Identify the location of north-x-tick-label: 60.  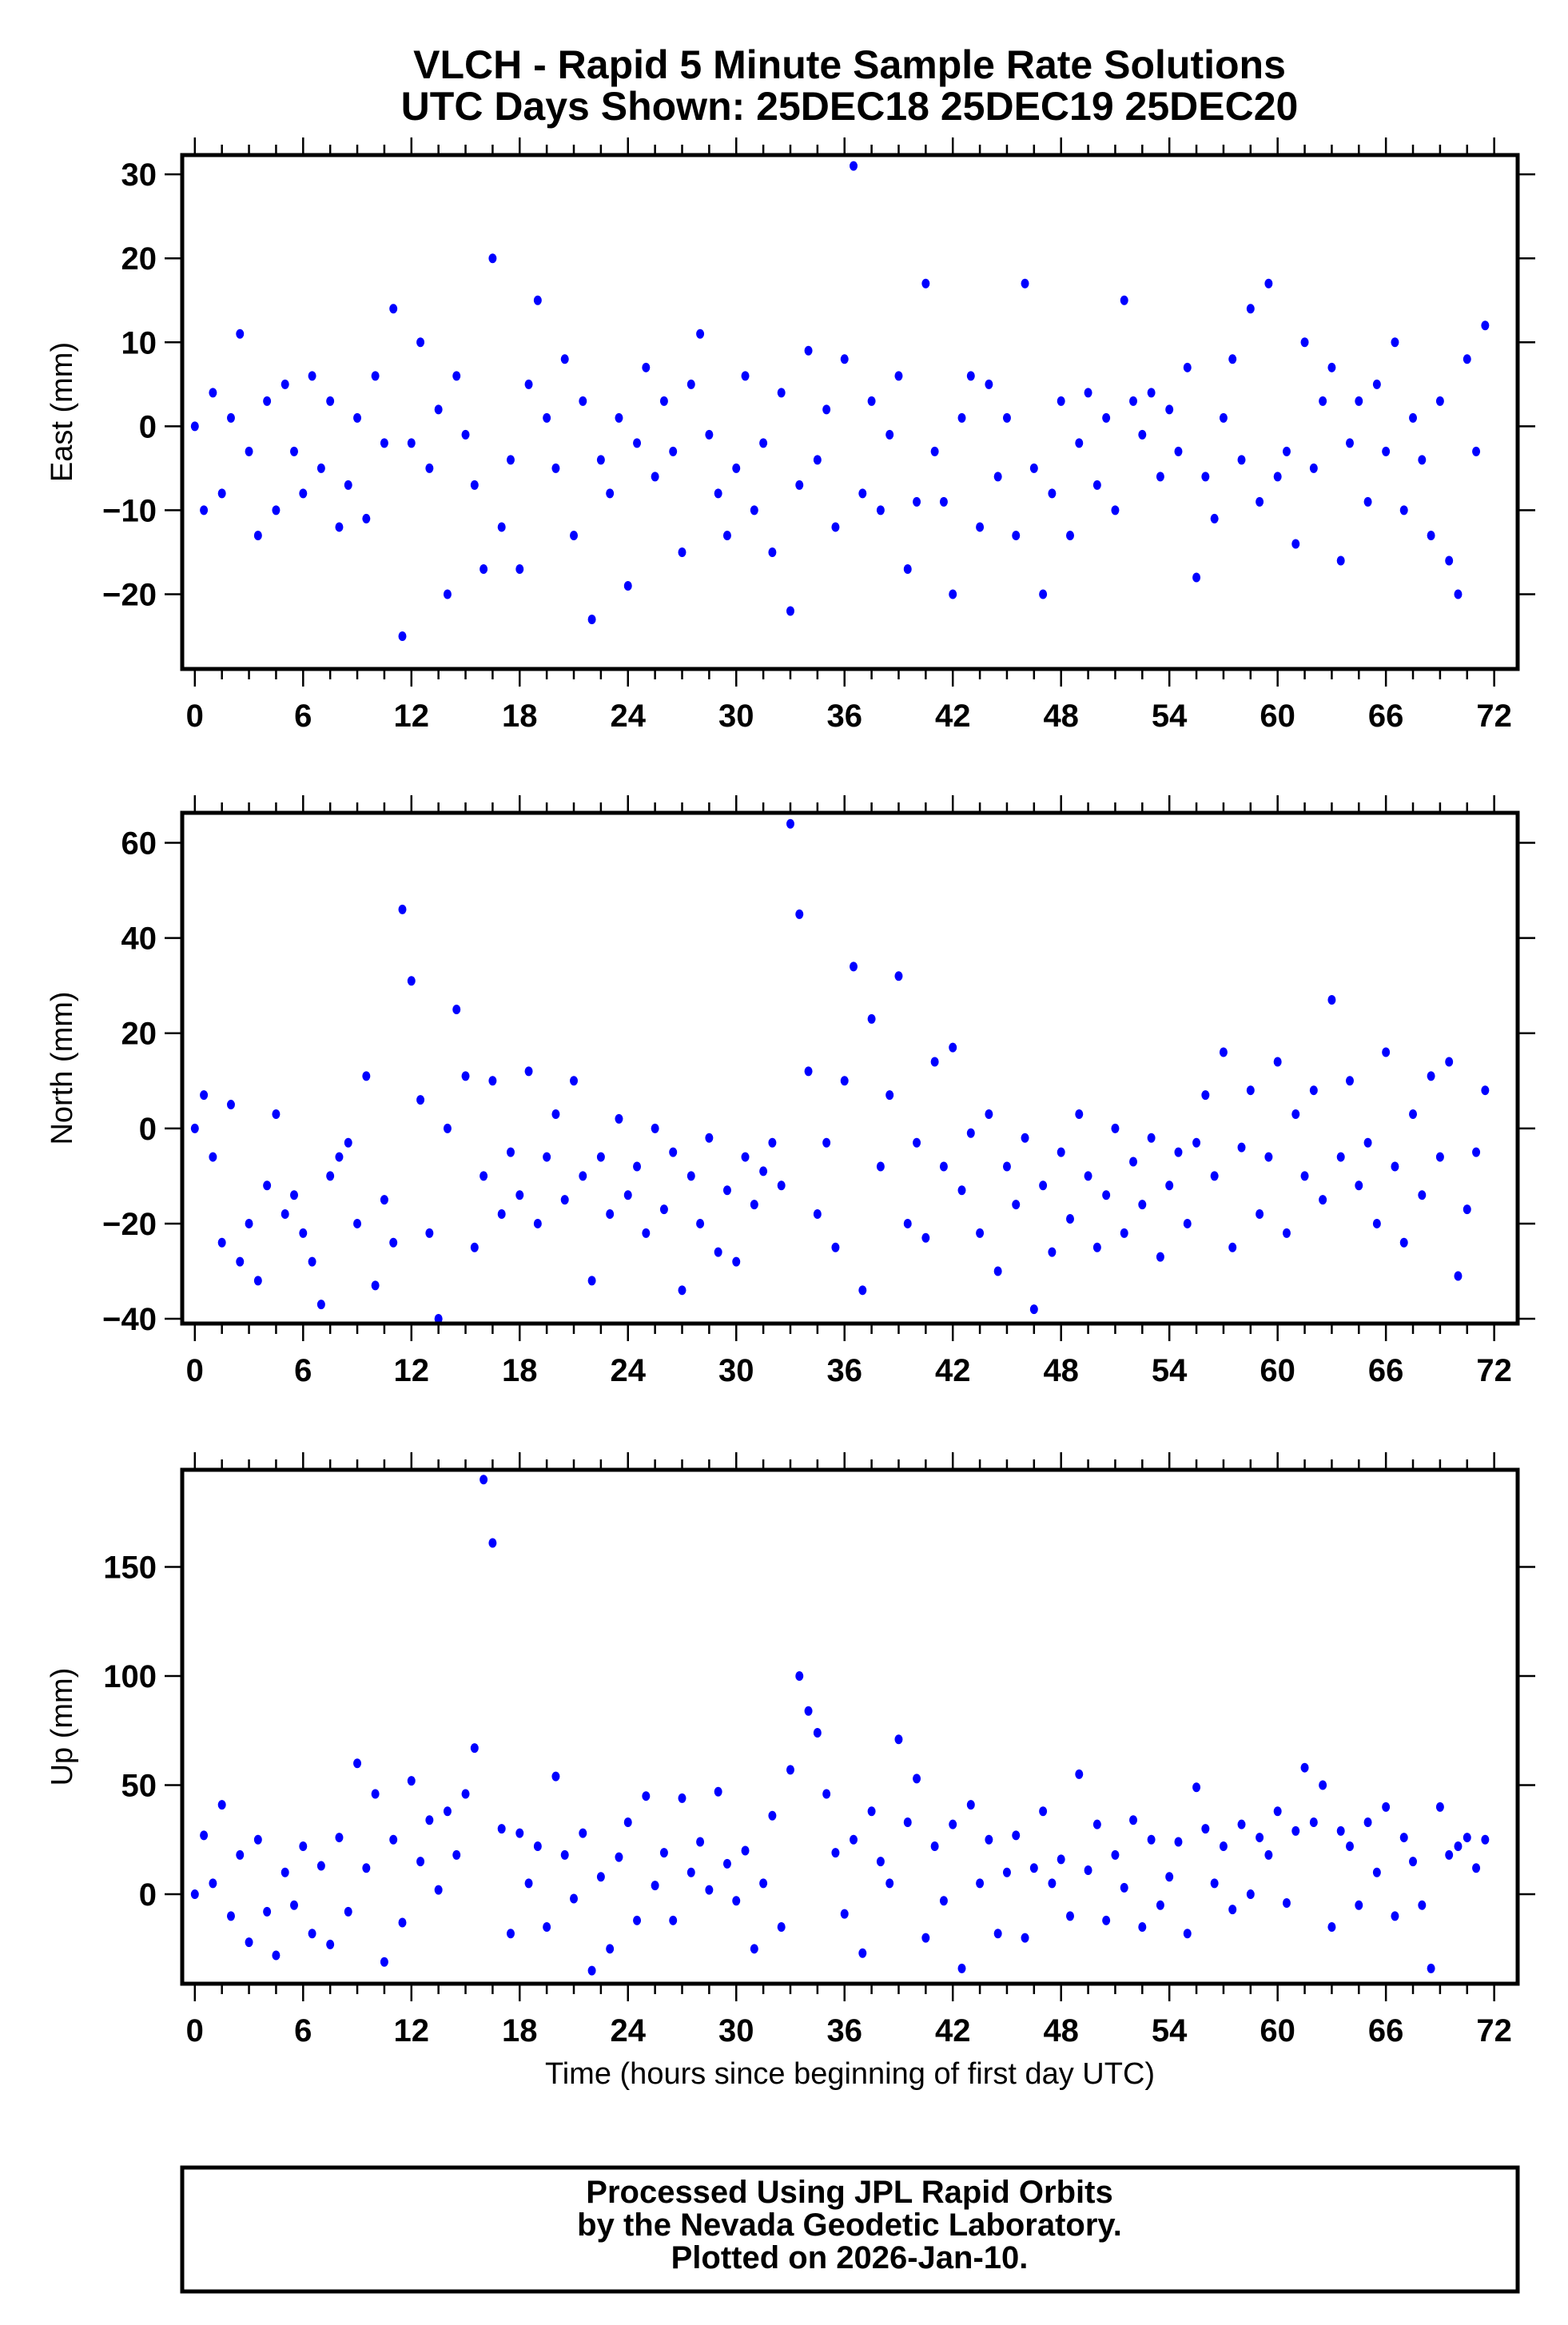
(1277, 1370).